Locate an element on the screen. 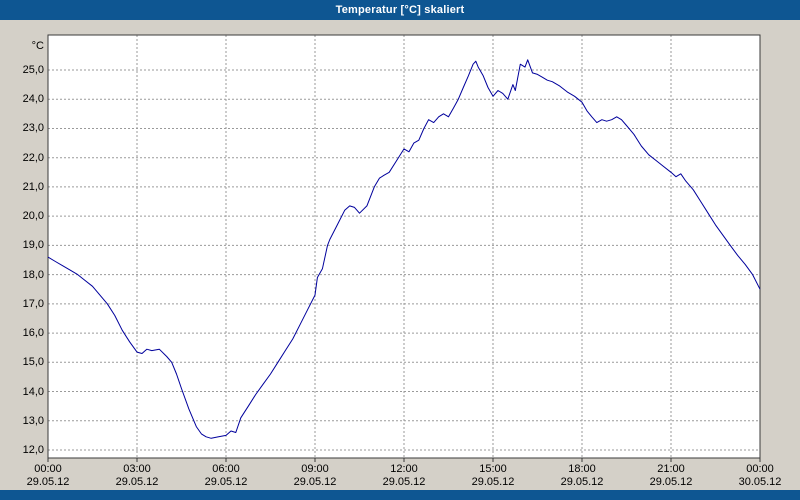  y-axis-tick-label: 22,0 is located at coordinates (33, 157).